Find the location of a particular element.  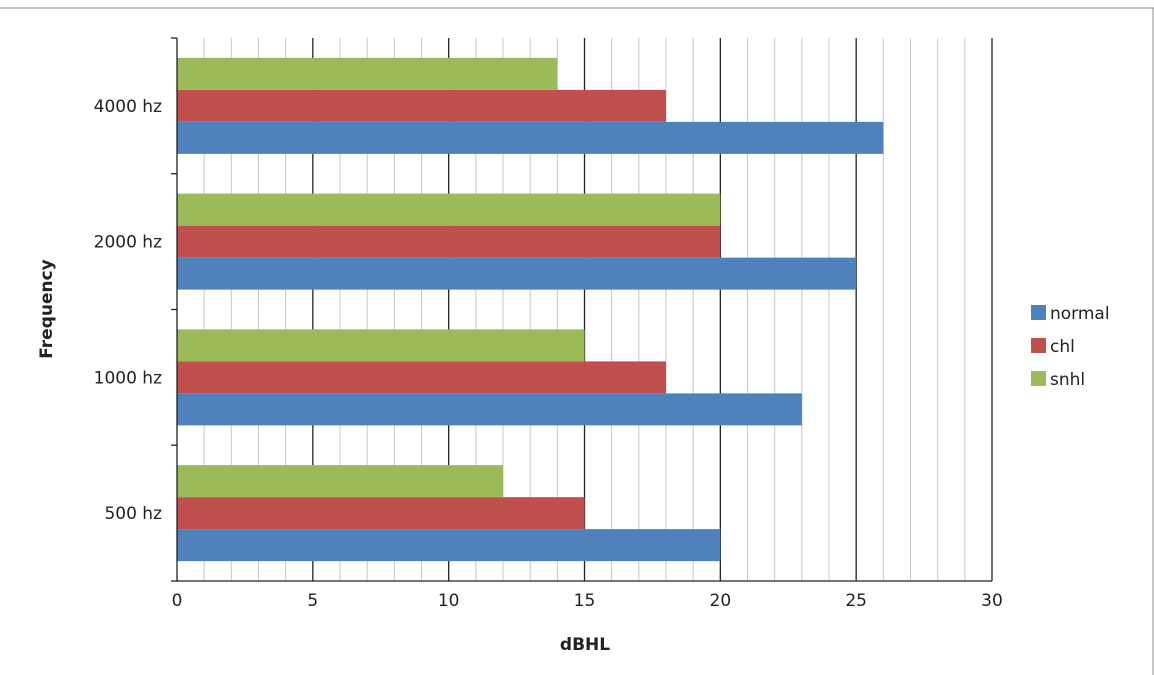

legend: normal chl snhl is located at coordinates (1070, 347).